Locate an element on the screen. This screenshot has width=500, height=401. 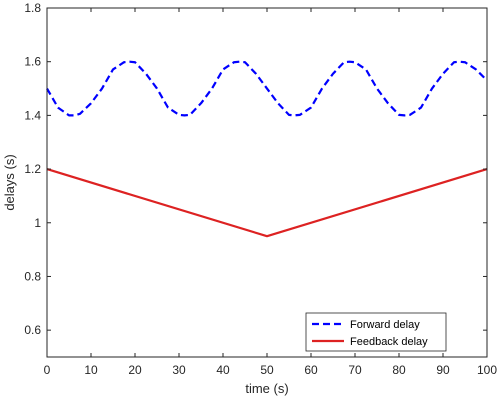
legend-box is located at coordinates (376, 332).